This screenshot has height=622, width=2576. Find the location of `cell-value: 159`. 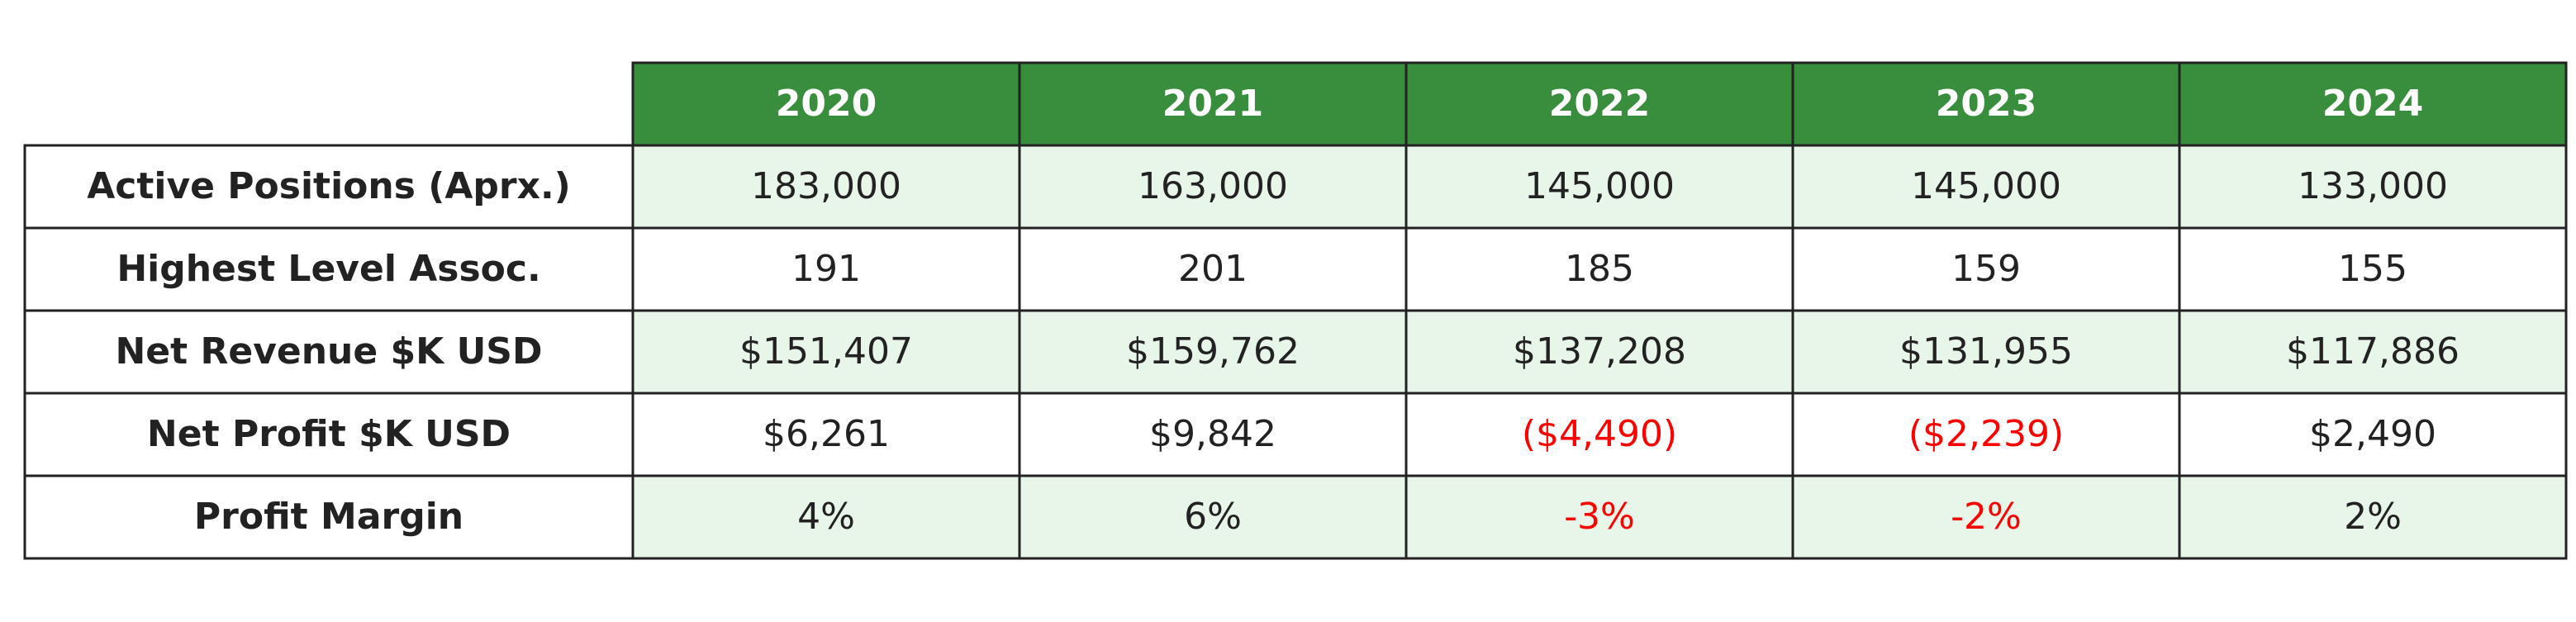

cell-value: 159 is located at coordinates (1986, 269).